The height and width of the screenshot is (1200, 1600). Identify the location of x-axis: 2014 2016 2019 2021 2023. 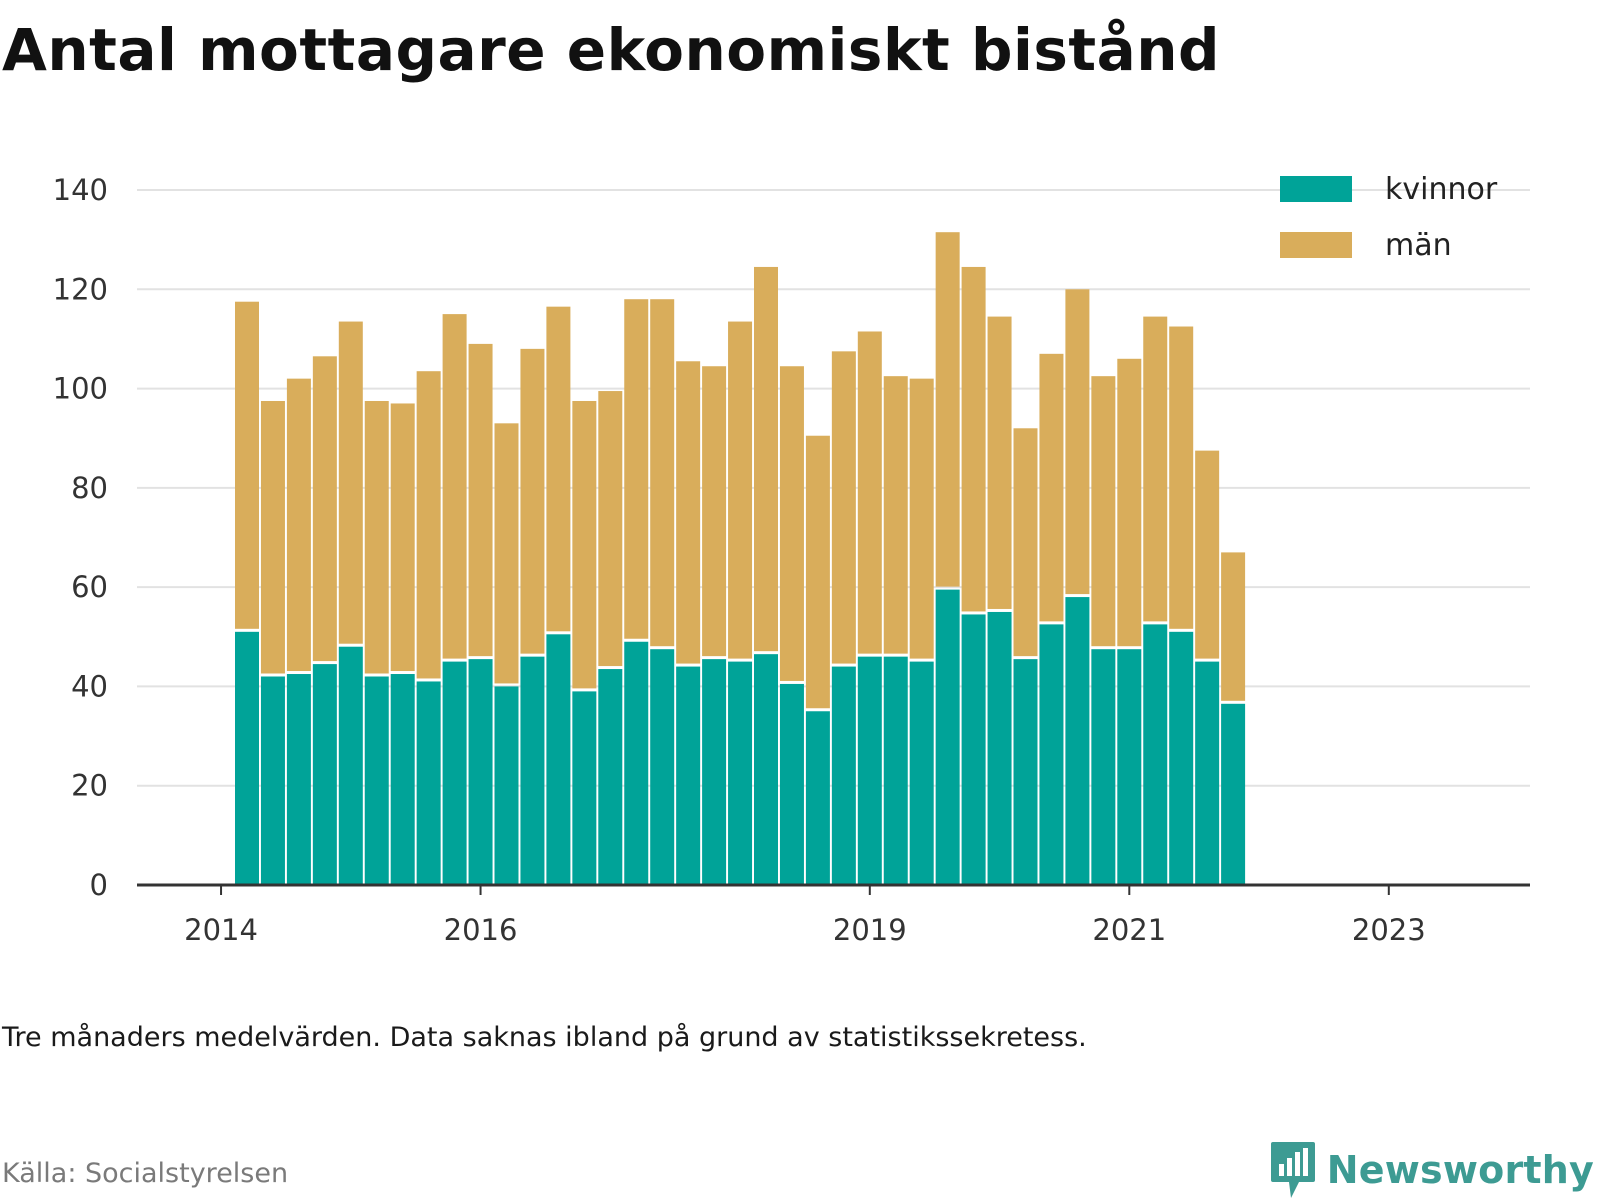
(833, 915).